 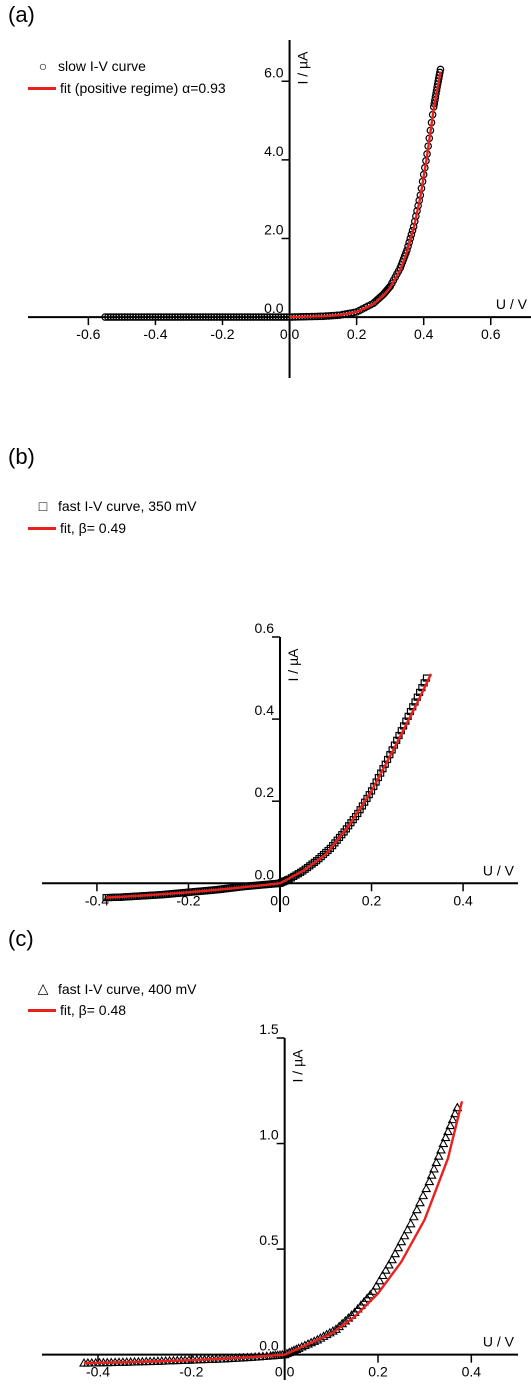 I want to click on y-tick-label: 0.4, so click(x=265, y=710).